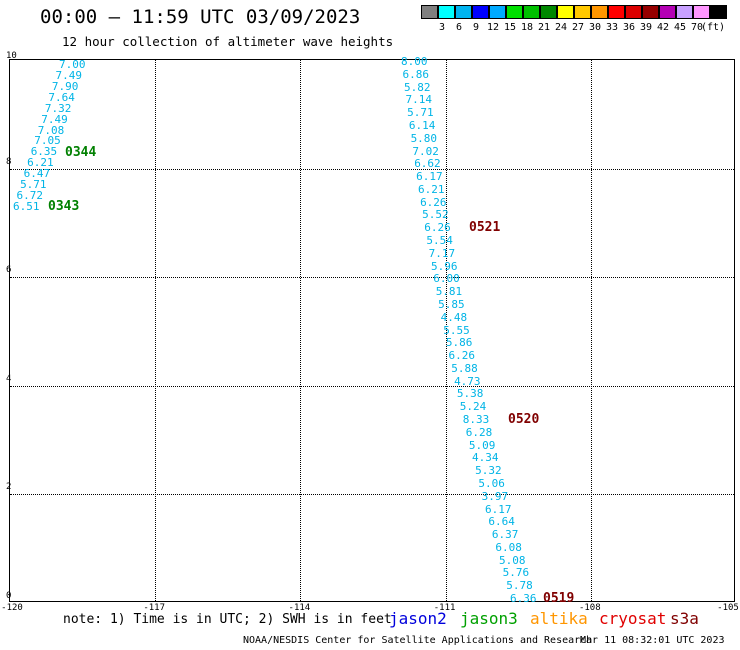  What do you see at coordinates (479, 432) in the screenshot?
I see `wave-height-label: 6.28` at bounding box center [479, 432].